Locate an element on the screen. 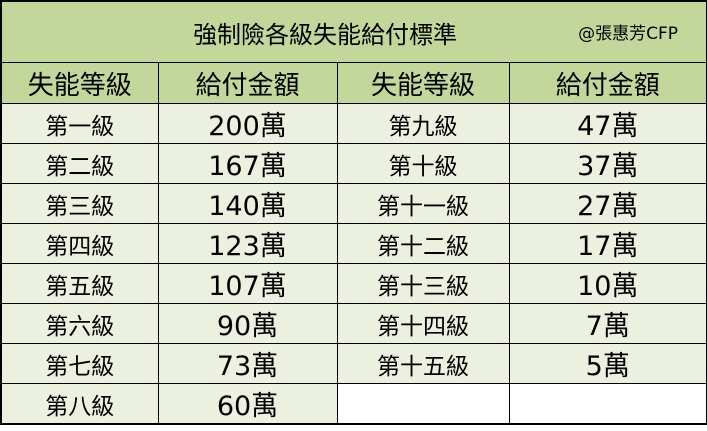  level-cell: 第十級 is located at coordinates (423, 163).